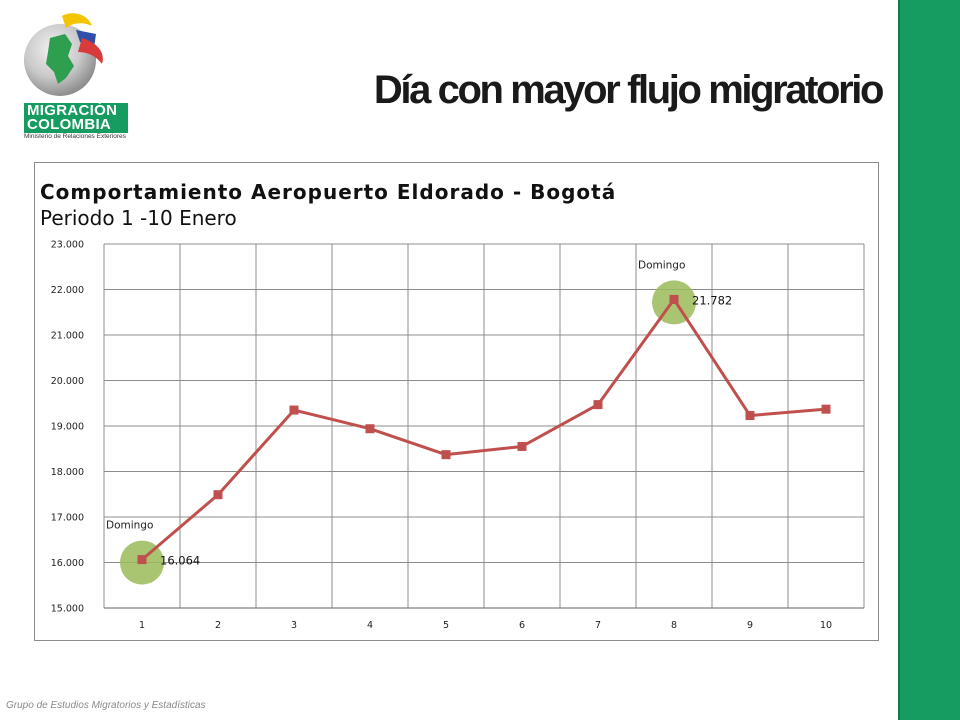  What do you see at coordinates (67, 563) in the screenshot?
I see `y-tick-label: 16.000` at bounding box center [67, 563].